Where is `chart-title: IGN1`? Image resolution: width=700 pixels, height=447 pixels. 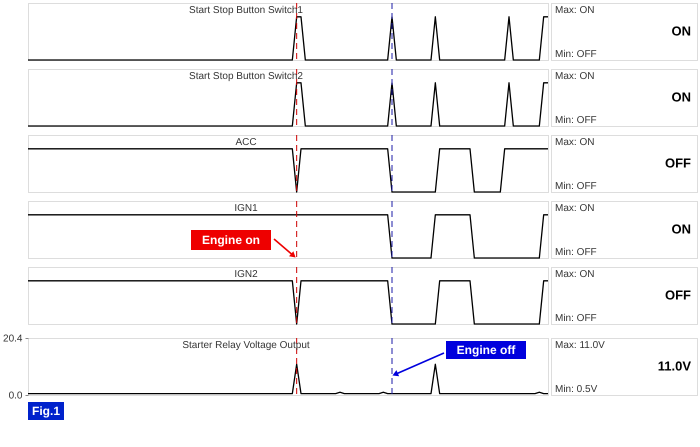
chart-title: IGN1 is located at coordinates (246, 208).